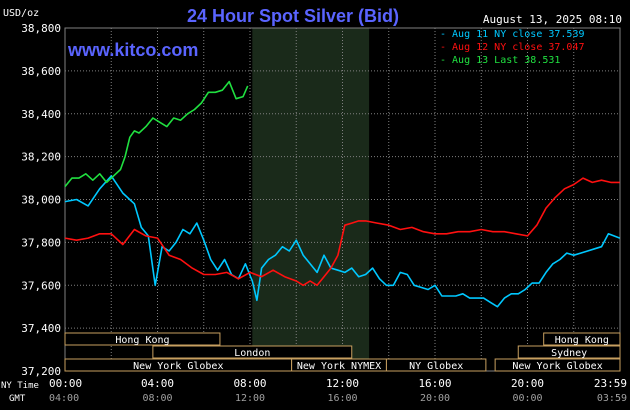  What do you see at coordinates (41, 242) in the screenshot?
I see `y-tick-label: 37,800` at bounding box center [41, 242].